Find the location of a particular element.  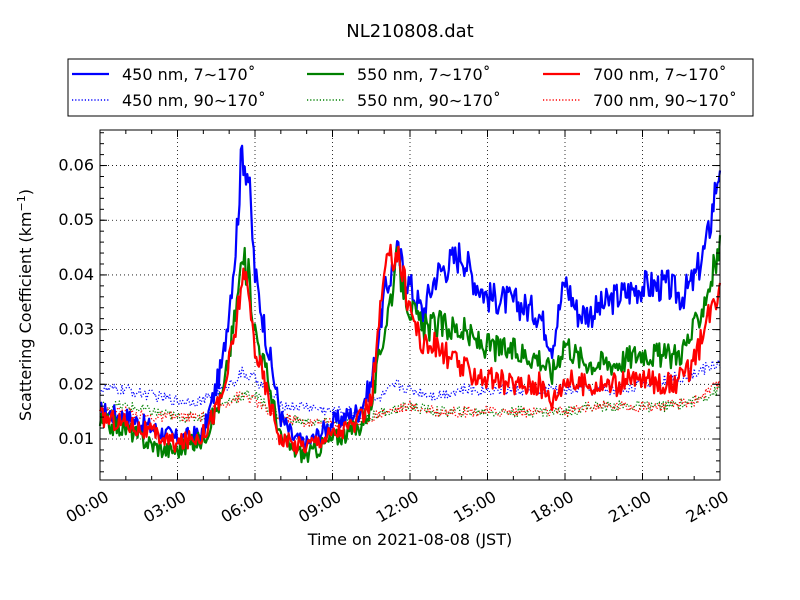

legend-label-550-nm-7-170: 550 nm, 7∼170˚ is located at coordinates (424, 74).